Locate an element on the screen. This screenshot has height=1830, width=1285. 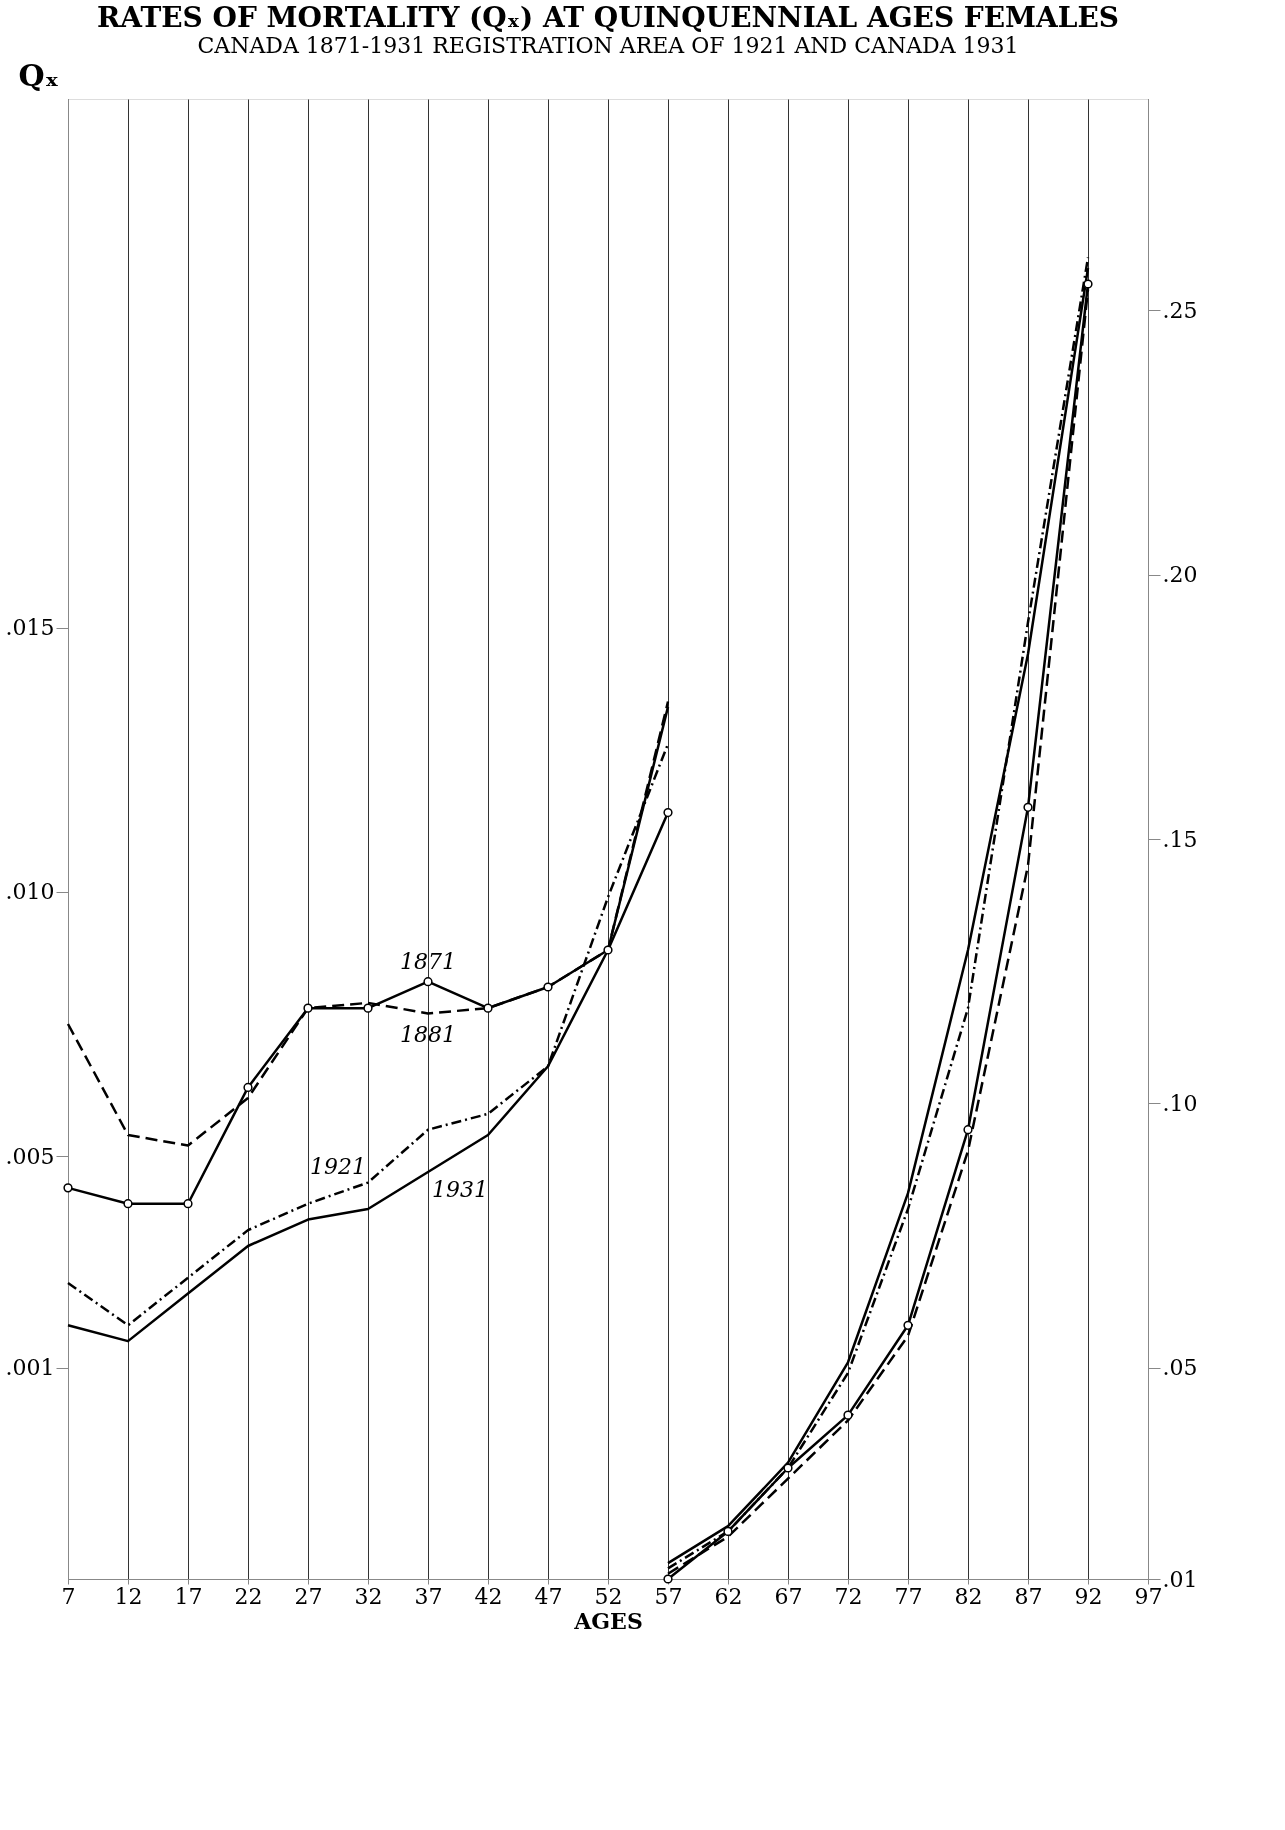
x-tick-label: 57 is located at coordinates (668, 1596).